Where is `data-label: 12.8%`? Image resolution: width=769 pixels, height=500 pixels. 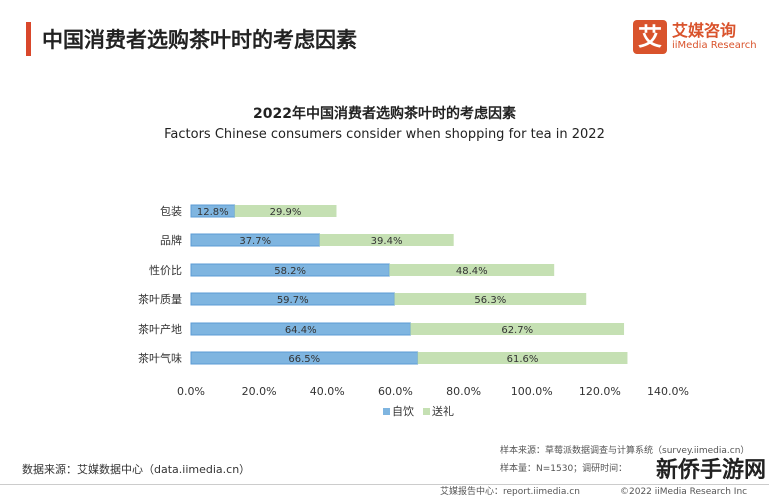
data-label: 12.8% is located at coordinates (213, 212).